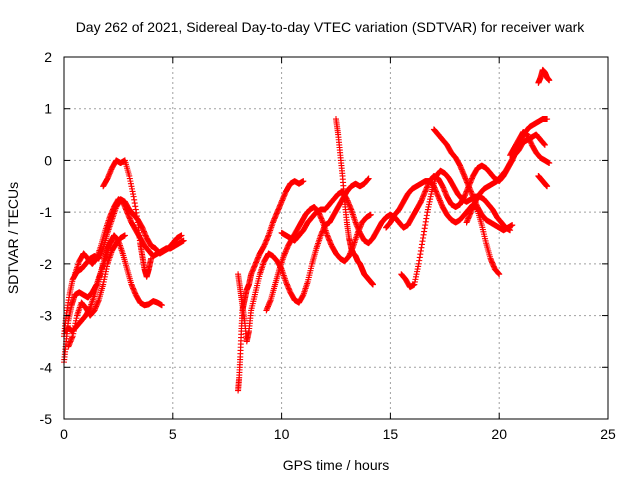 The width and height of the screenshot is (640, 480). What do you see at coordinates (48, 160) in the screenshot?
I see `y-tick-label: 0` at bounding box center [48, 160].